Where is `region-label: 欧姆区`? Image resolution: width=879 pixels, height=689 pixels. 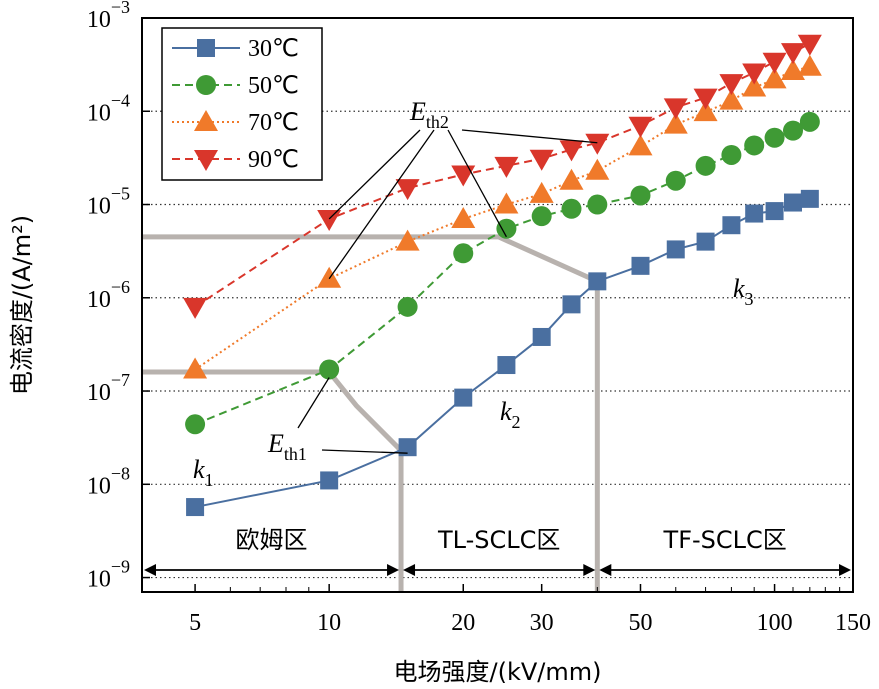 region-label: 欧姆区 is located at coordinates (272, 540).